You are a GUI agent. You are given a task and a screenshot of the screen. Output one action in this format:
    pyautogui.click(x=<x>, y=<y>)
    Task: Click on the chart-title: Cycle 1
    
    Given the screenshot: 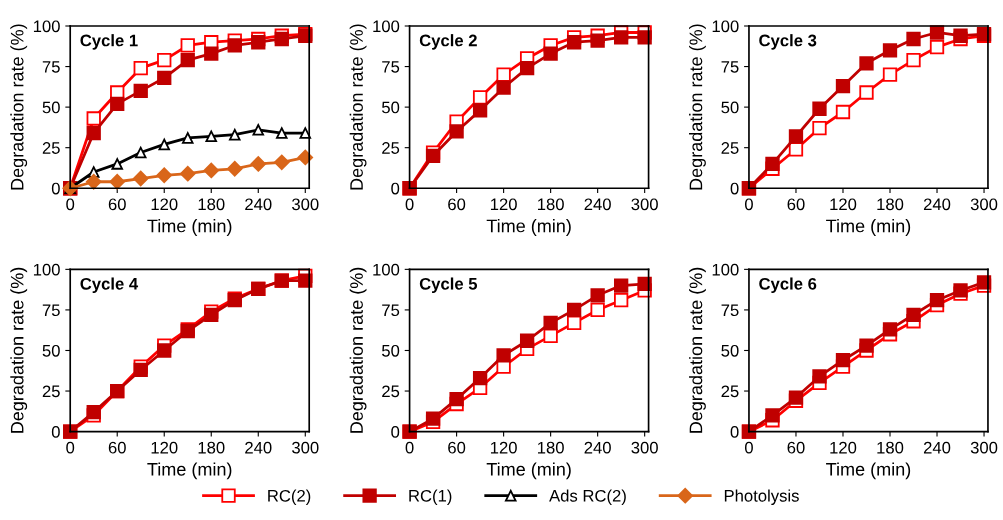 What is the action you would take?
    pyautogui.click(x=109, y=42)
    